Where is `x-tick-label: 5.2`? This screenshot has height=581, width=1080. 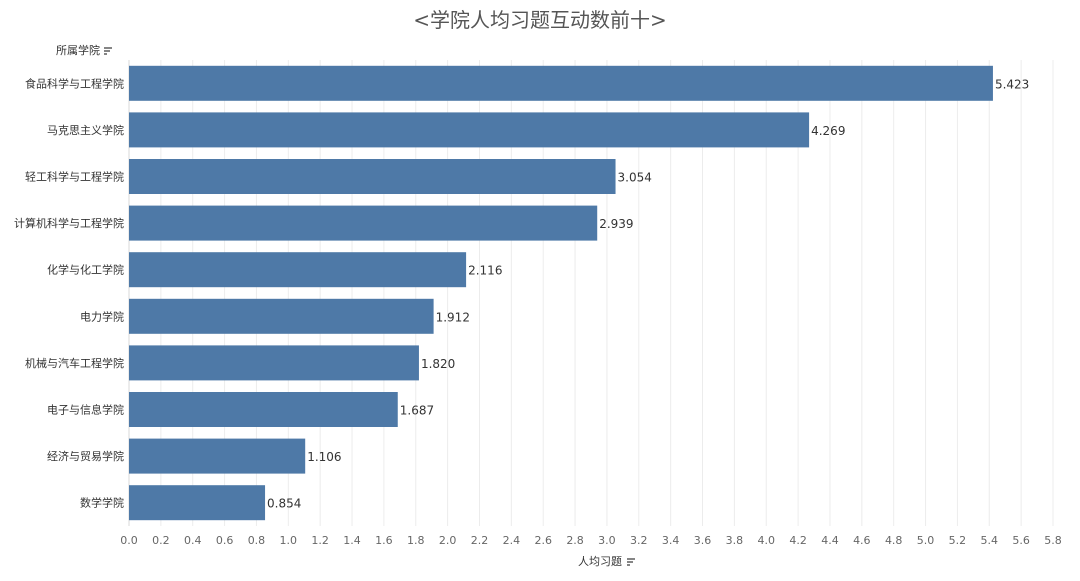
x-tick-label: 5.2 is located at coordinates (958, 540).